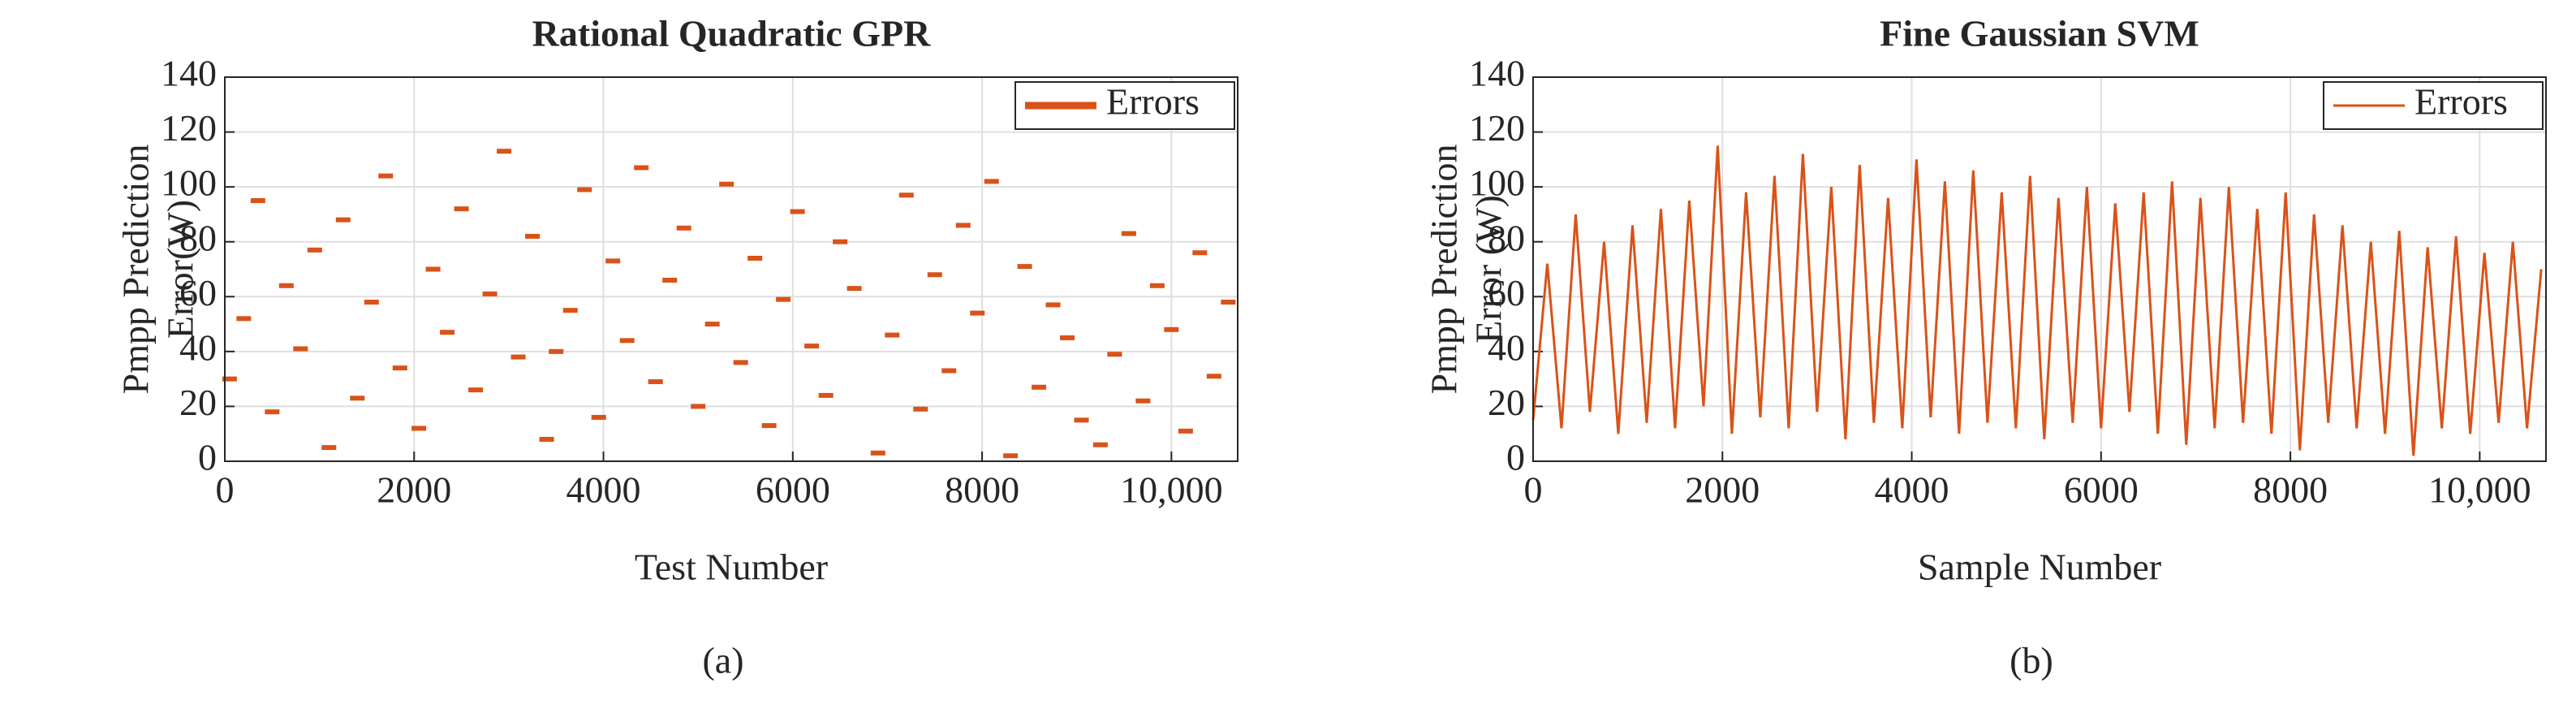 This screenshot has height=713, width=2576. What do you see at coordinates (731, 33) in the screenshot?
I see `chart-title: Rational Quadratic GPR` at bounding box center [731, 33].